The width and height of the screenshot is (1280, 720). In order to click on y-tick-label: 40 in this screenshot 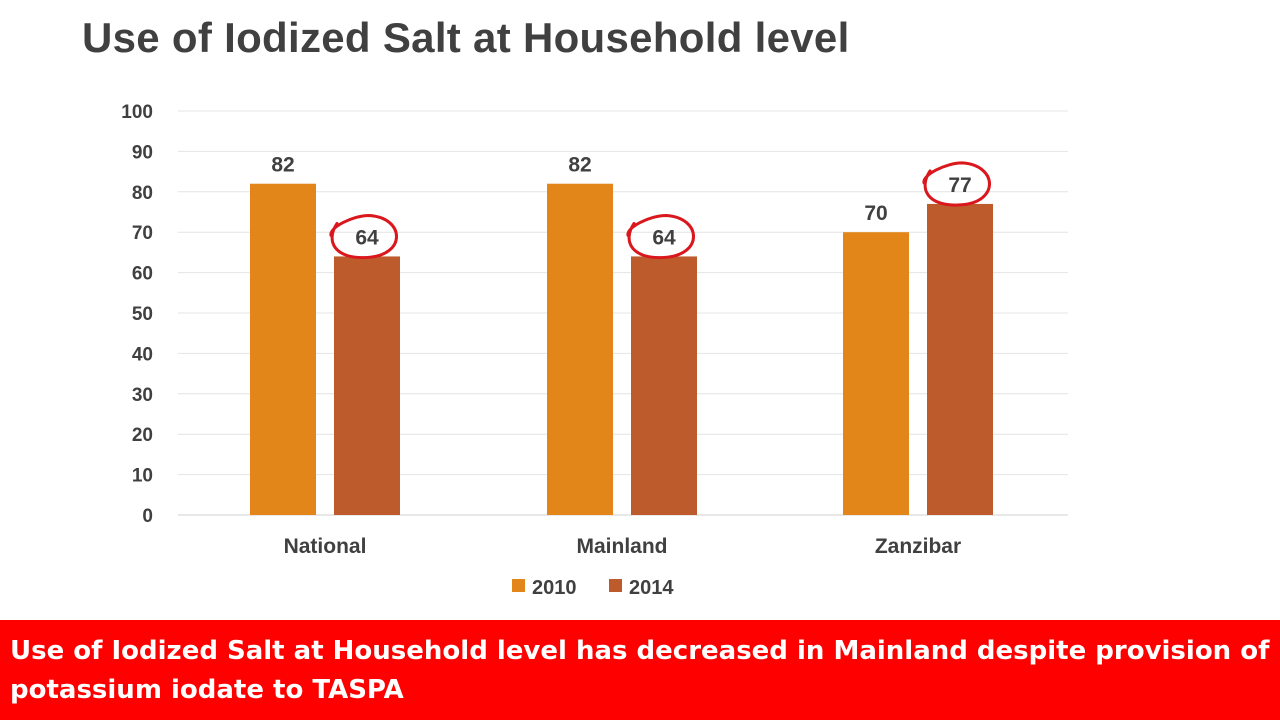, I will do `click(142, 354)`.